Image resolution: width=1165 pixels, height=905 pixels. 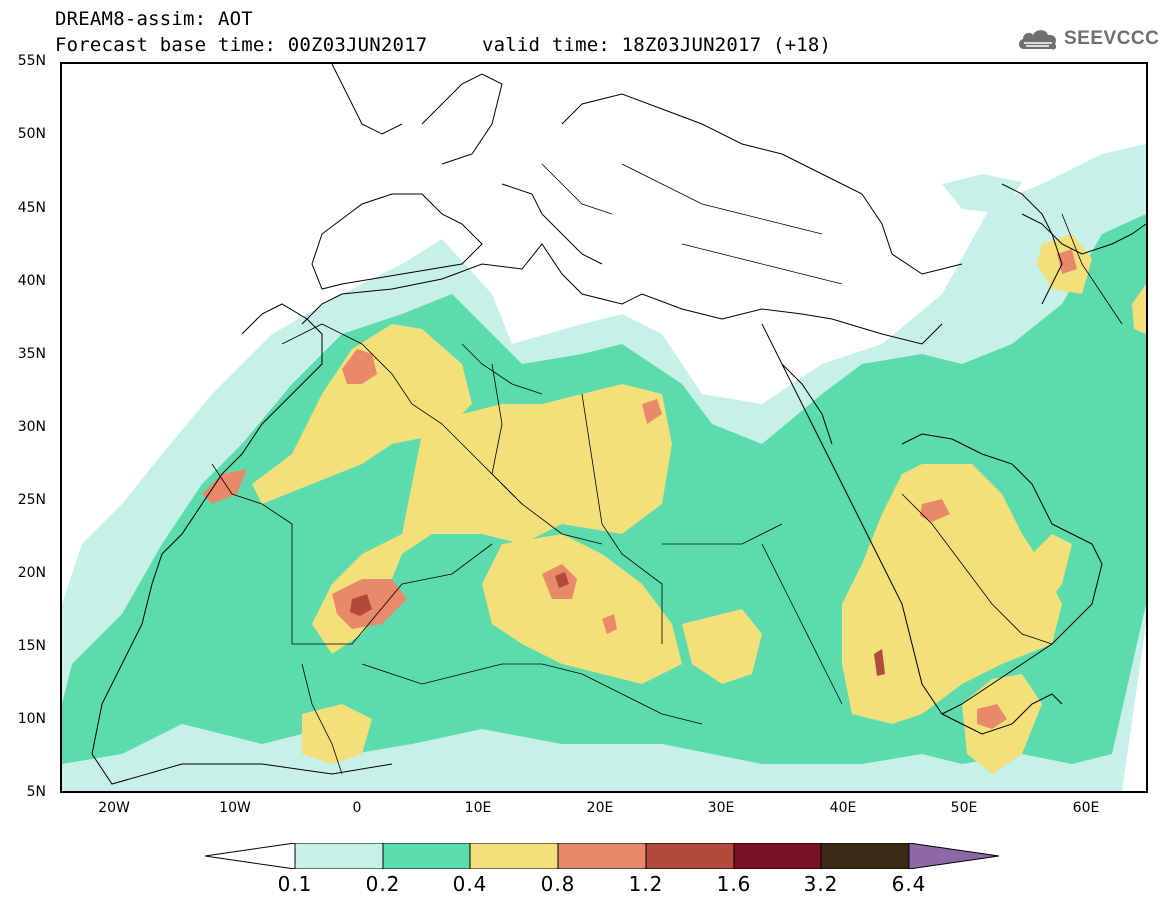 I want to click on lat-label-45n: 45N, so click(x=31, y=208).